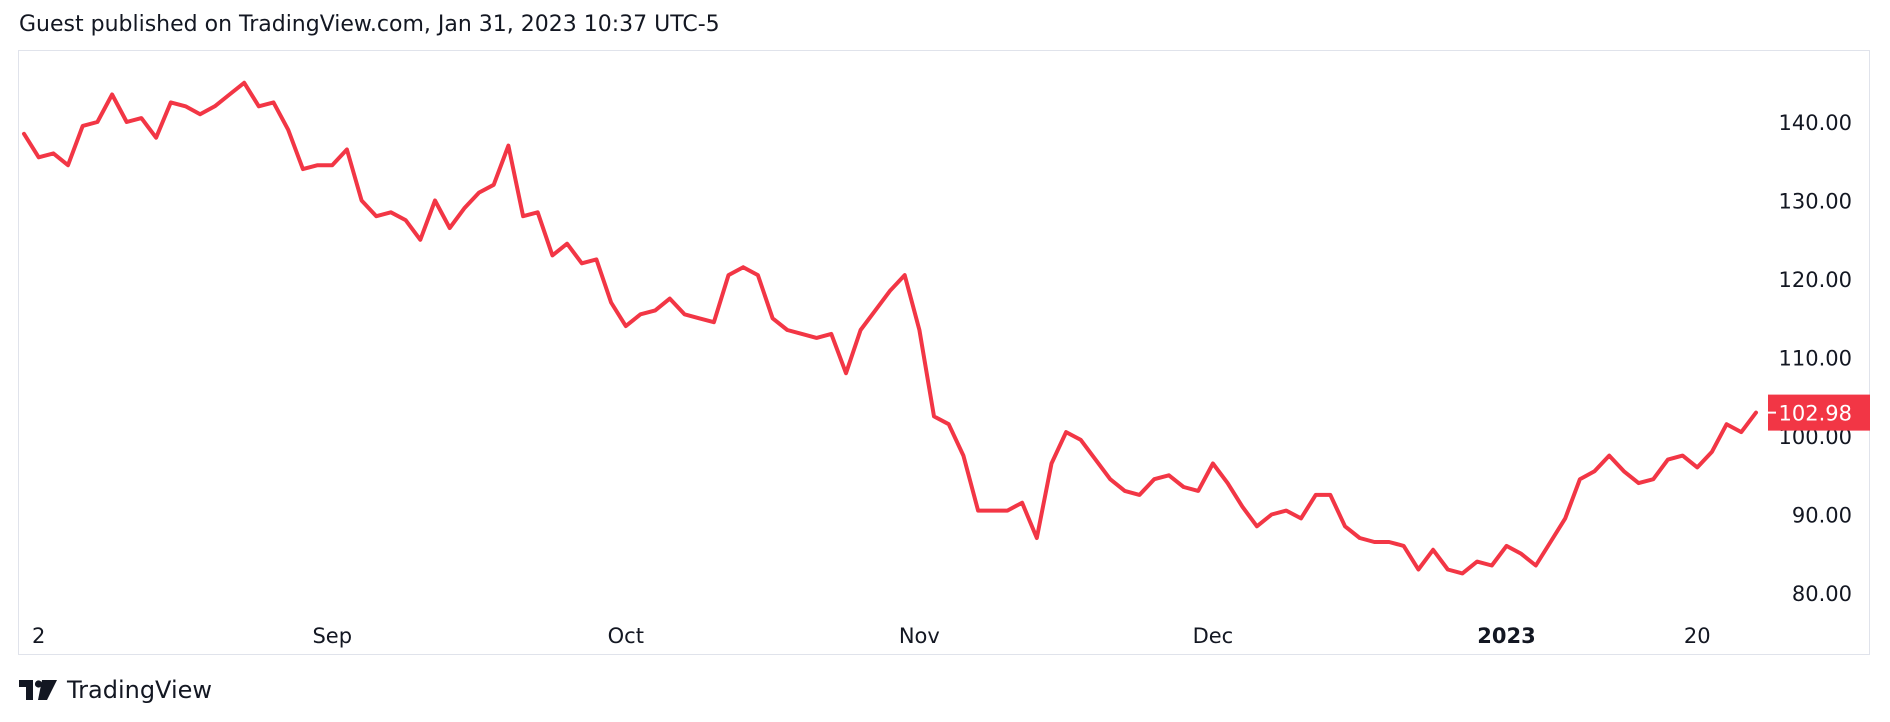 This screenshot has width=1890, height=722. I want to click on x-tick-label: Dec, so click(1213, 636).